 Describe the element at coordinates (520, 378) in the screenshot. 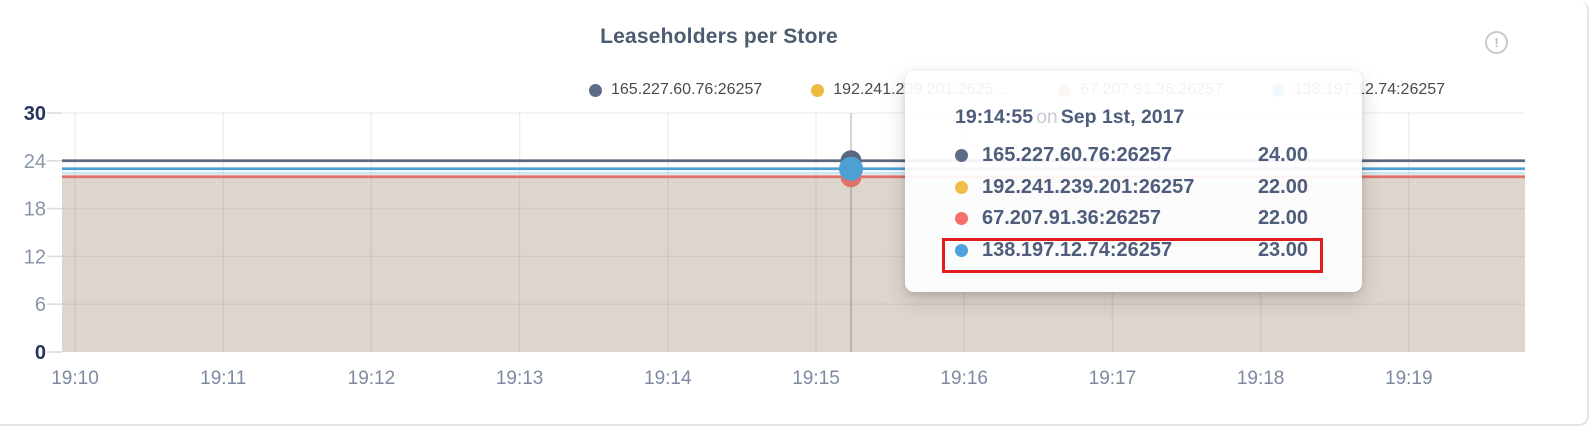

I see `x-label-19:13: 19:13` at that location.